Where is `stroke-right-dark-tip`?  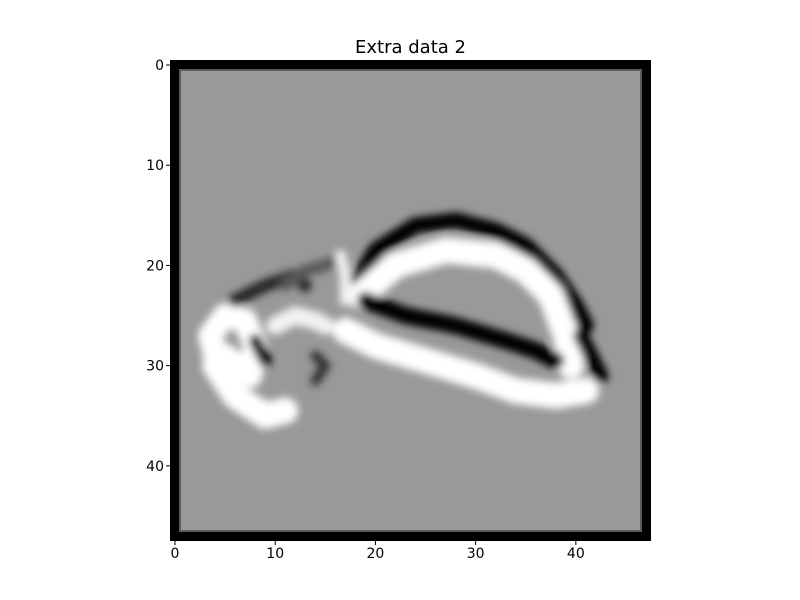
stroke-right-dark-tip is located at coordinates (591, 356).